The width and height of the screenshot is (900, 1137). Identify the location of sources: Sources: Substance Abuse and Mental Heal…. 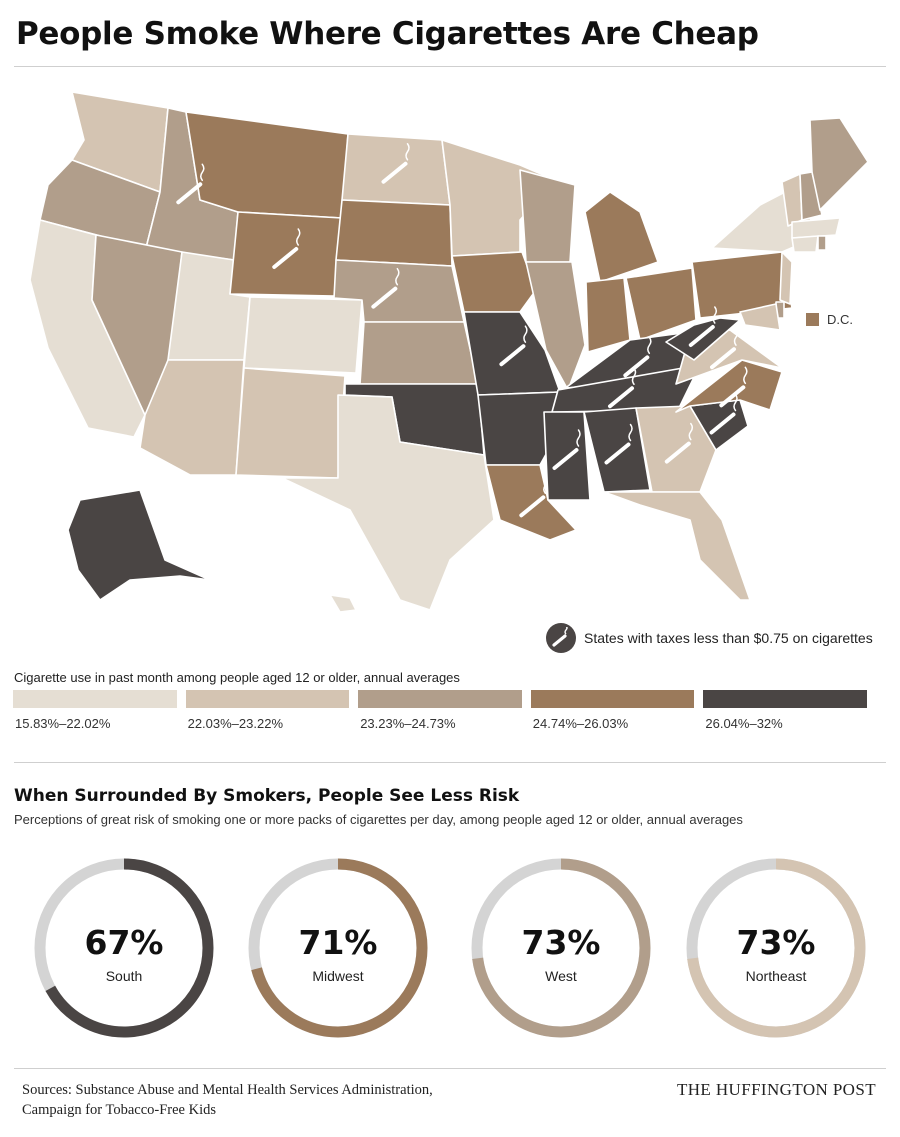
(227, 1100).